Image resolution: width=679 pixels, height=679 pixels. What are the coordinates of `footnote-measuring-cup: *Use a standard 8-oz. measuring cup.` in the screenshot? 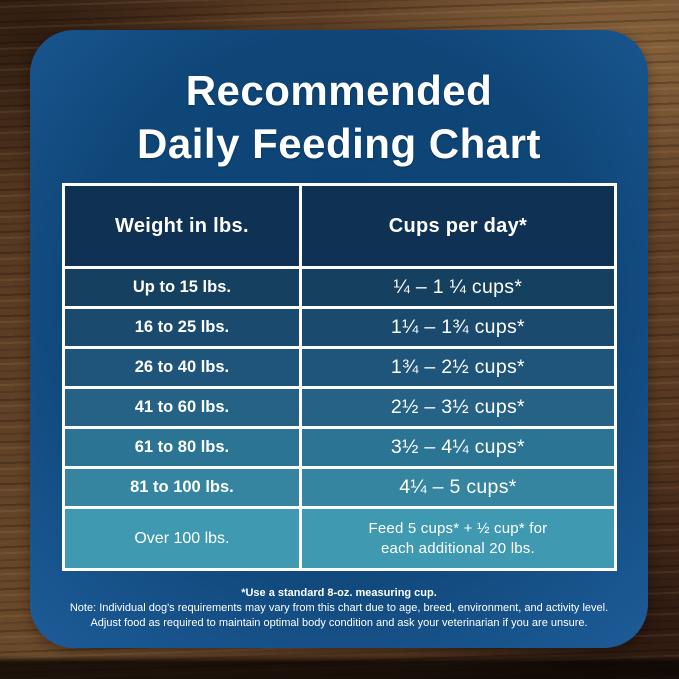 It's located at (339, 593).